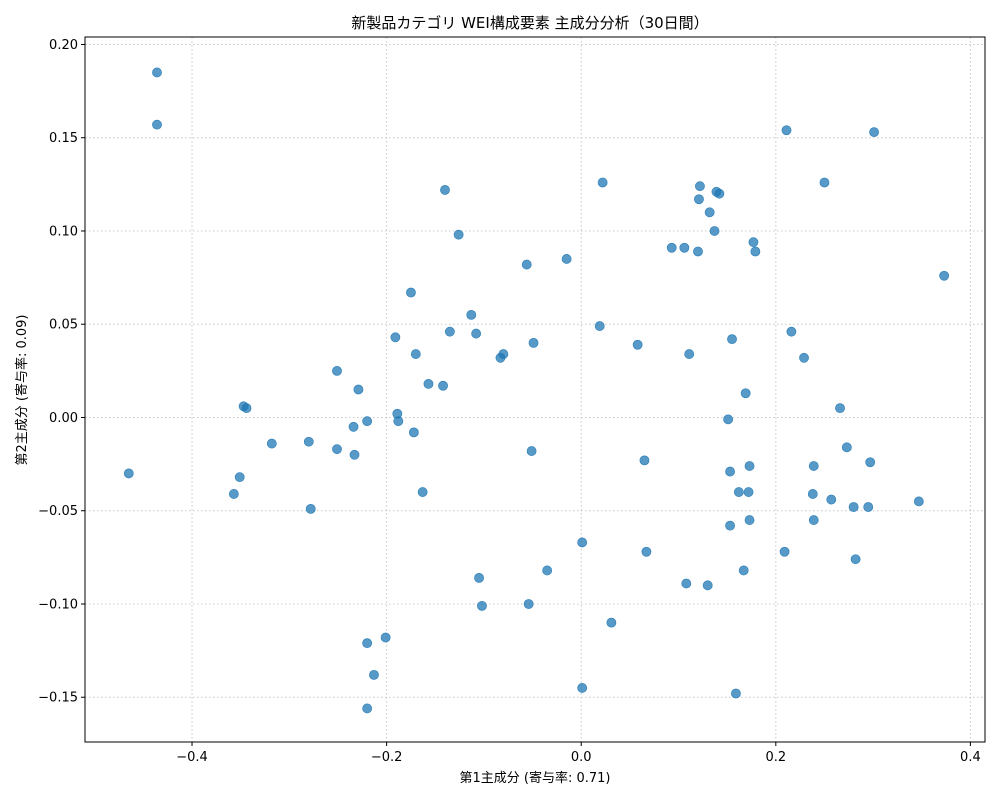  What do you see at coordinates (61, 372) in the screenshot?
I see `y-axis-ticks: −0.15 −0.10 −0.05 0.00 0.05 0.10 0.15 0.20` at bounding box center [61, 372].